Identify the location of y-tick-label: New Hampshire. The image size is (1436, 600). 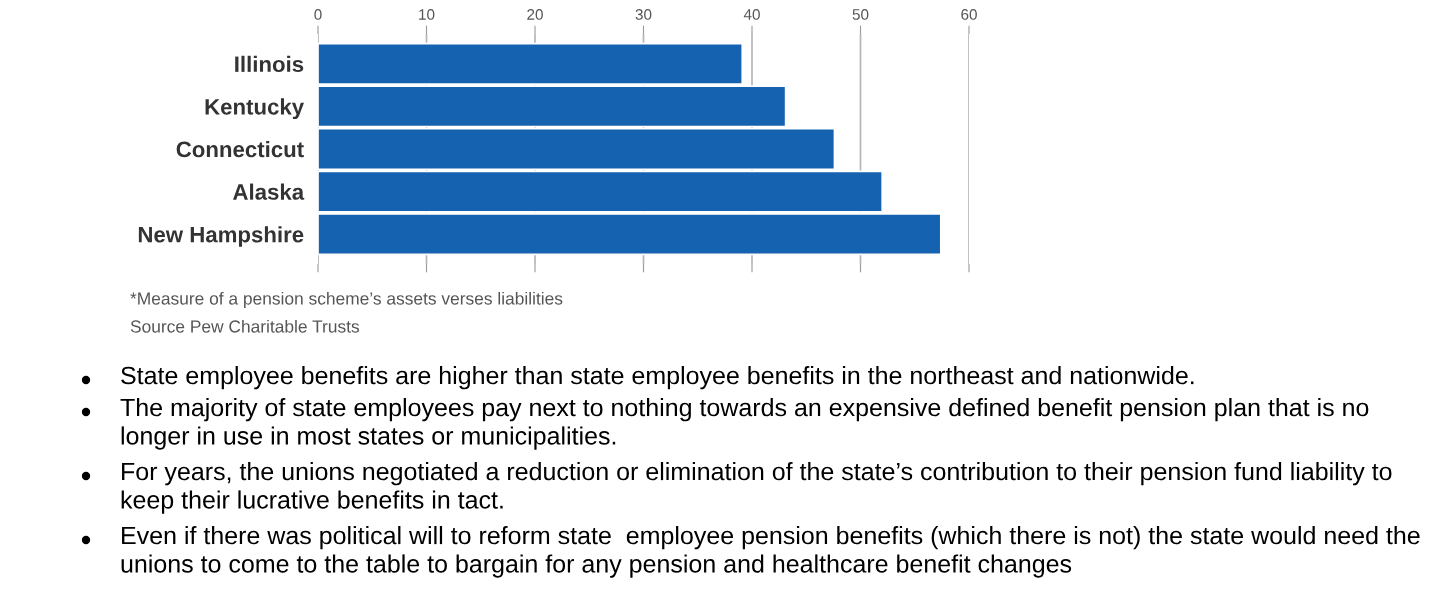
(221, 236).